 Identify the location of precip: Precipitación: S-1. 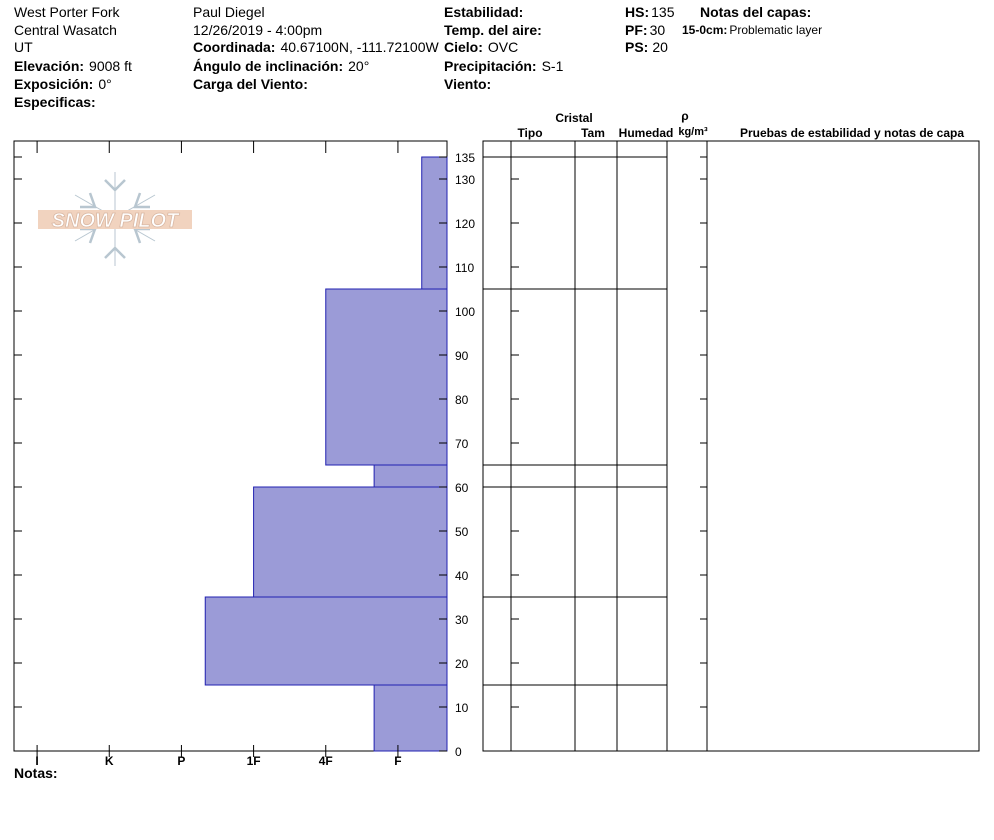
(504, 66).